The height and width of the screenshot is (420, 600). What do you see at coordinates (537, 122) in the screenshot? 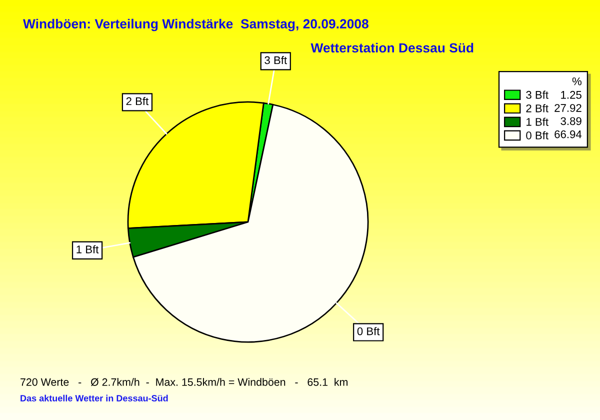
I see `legend-label: 1 Bft` at bounding box center [537, 122].